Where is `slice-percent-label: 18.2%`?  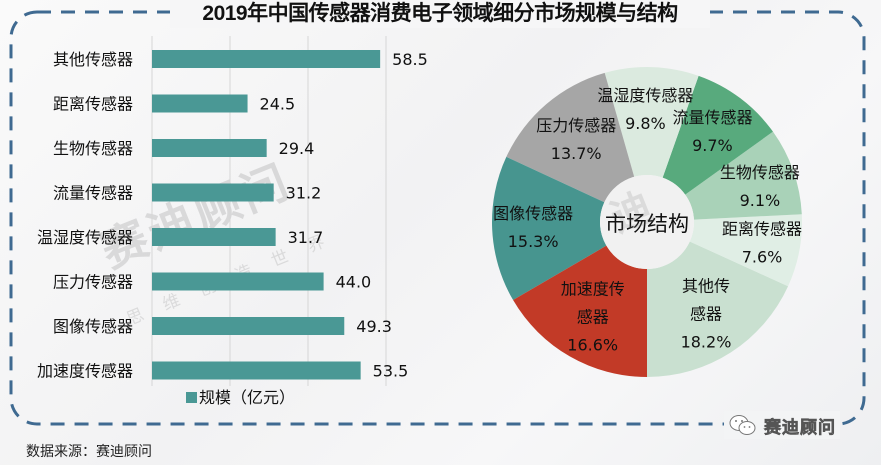 slice-percent-label: 18.2% is located at coordinates (706, 342).